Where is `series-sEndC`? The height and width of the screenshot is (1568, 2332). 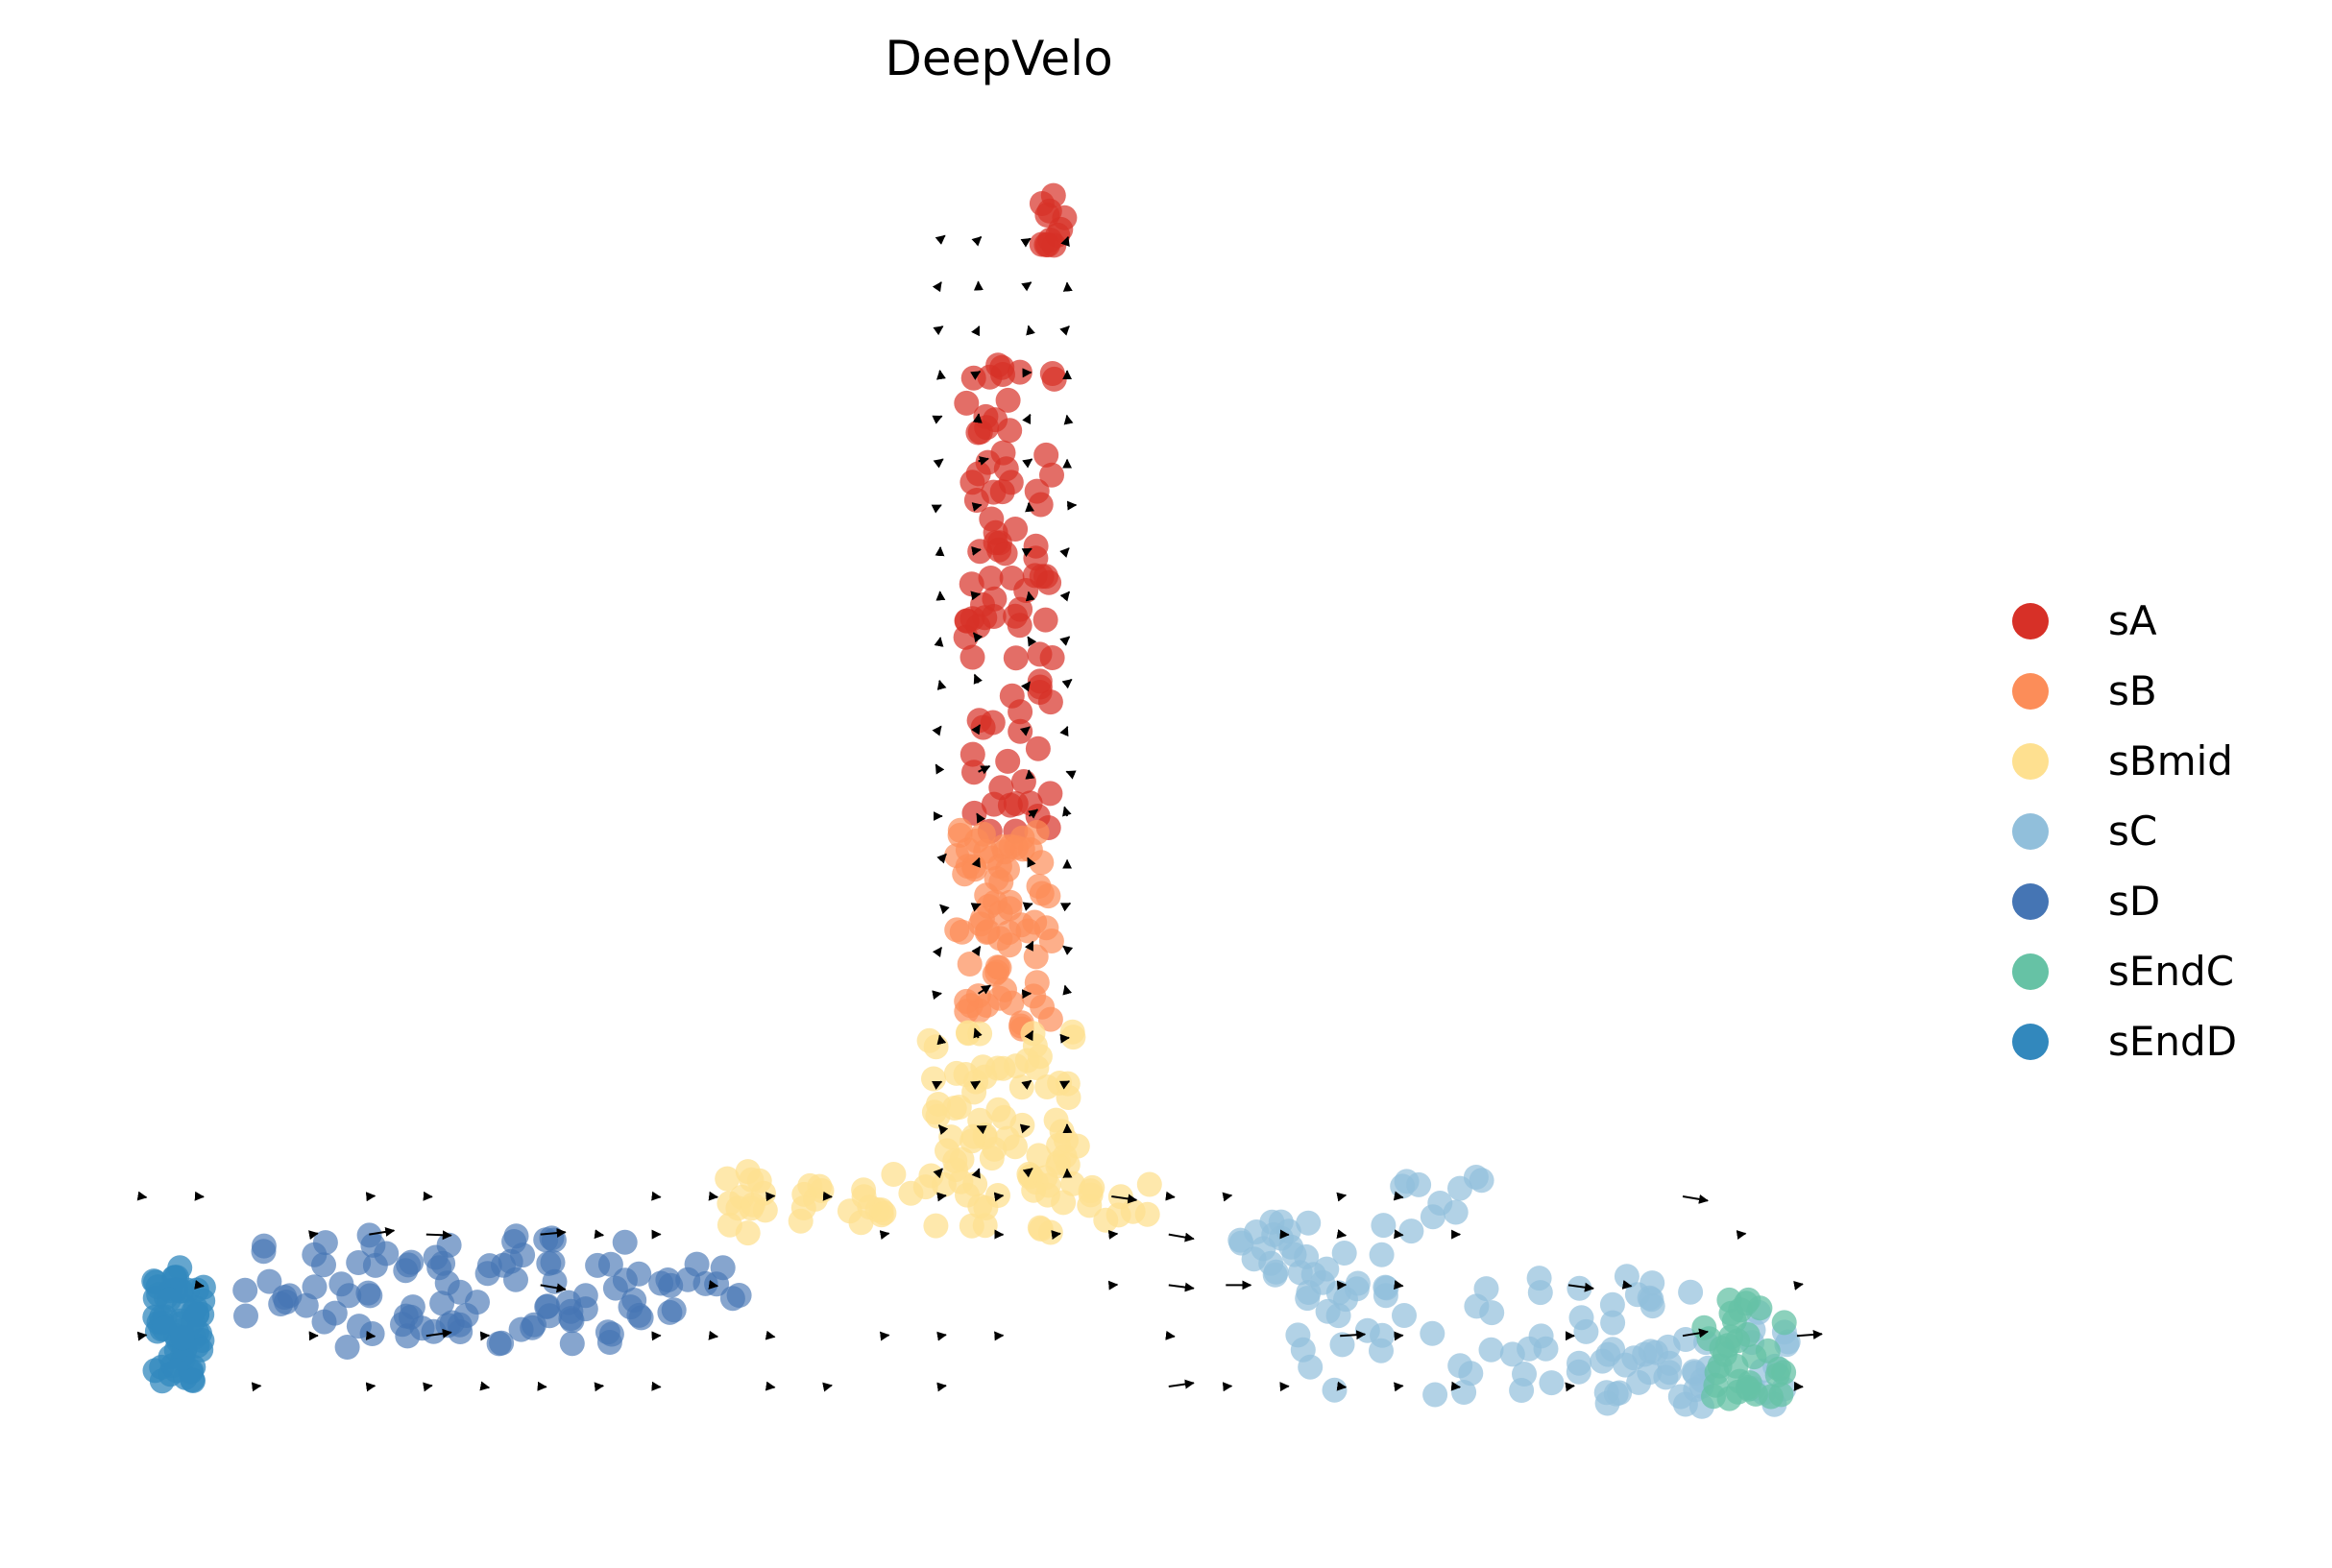
series-sEndC is located at coordinates (1744, 1349).